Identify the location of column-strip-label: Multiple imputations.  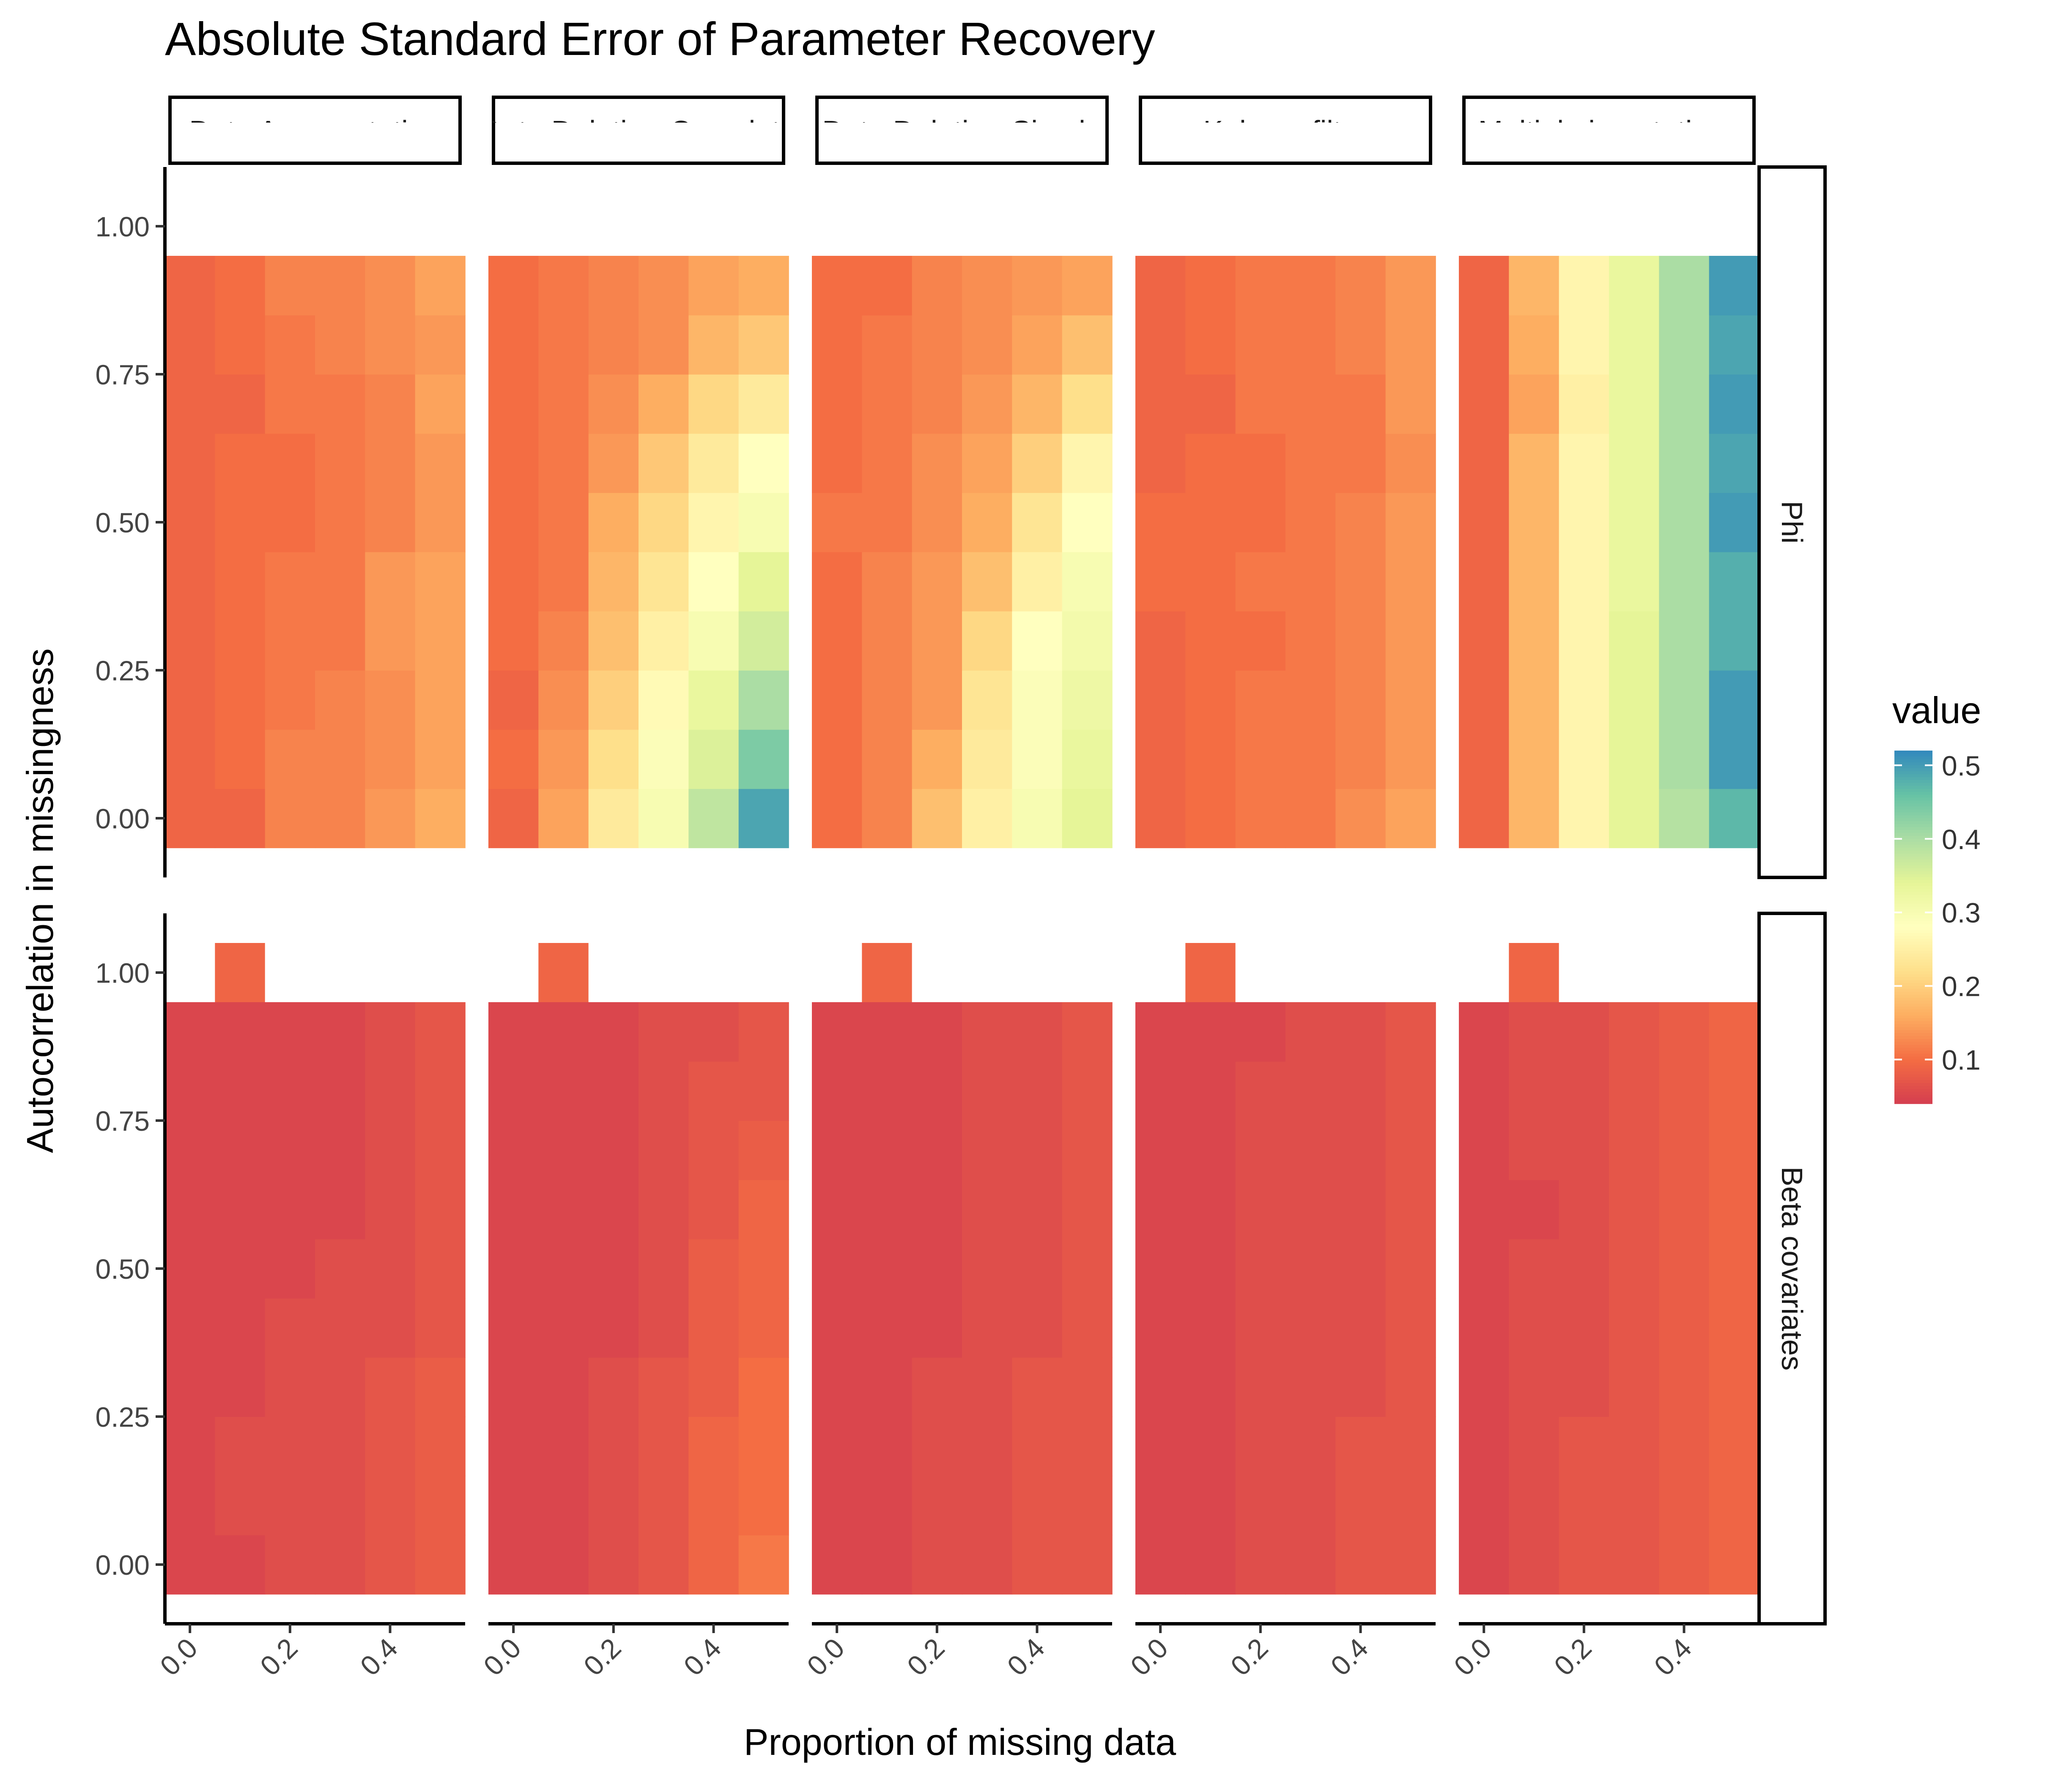
(1609, 131).